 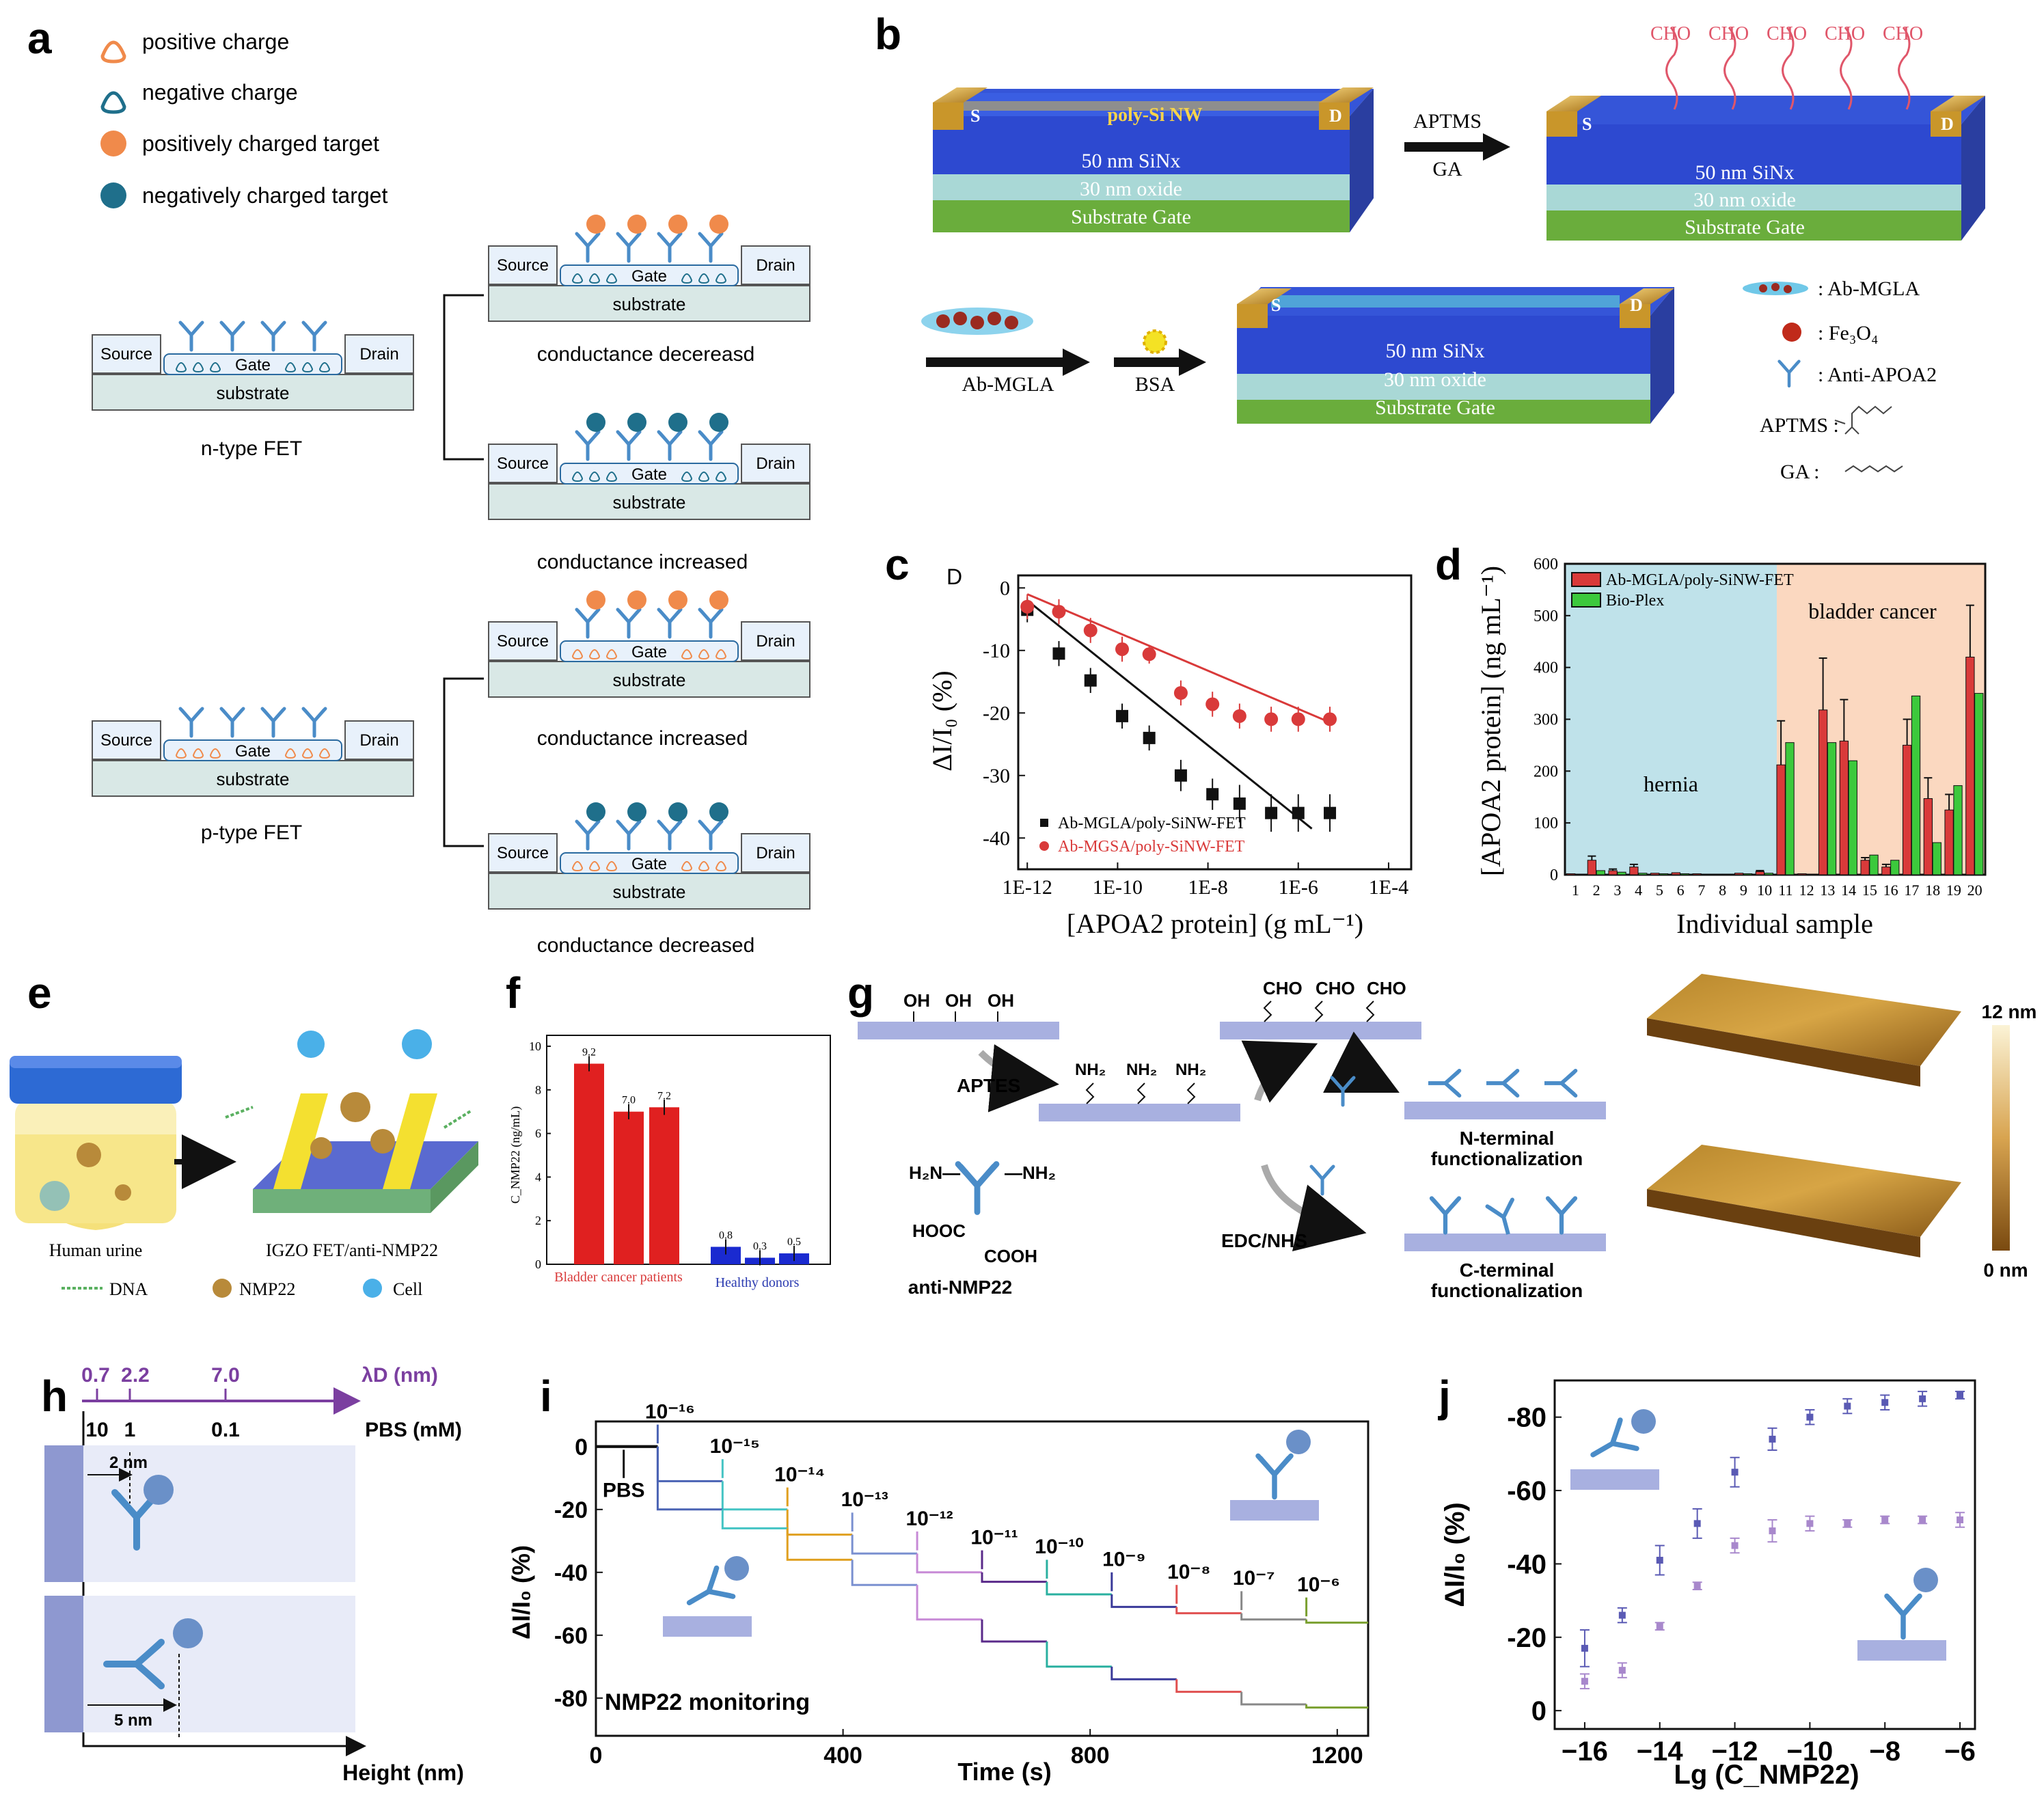 What do you see at coordinates (1507, 1158) in the screenshot?
I see `nterm-label-2: functionalization` at bounding box center [1507, 1158].